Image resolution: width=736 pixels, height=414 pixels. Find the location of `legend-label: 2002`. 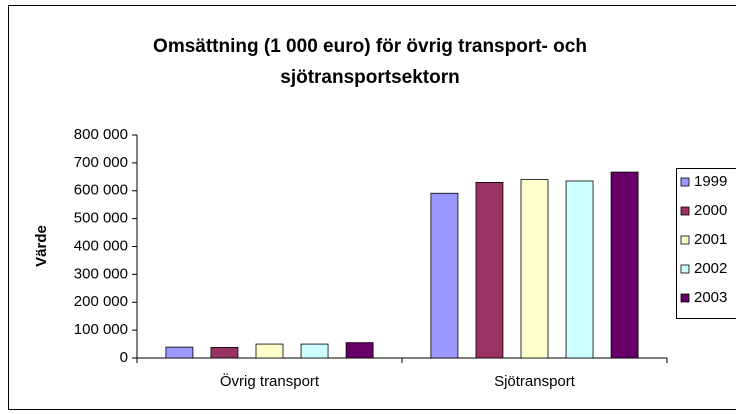

legend-label: 2002 is located at coordinates (710, 268).